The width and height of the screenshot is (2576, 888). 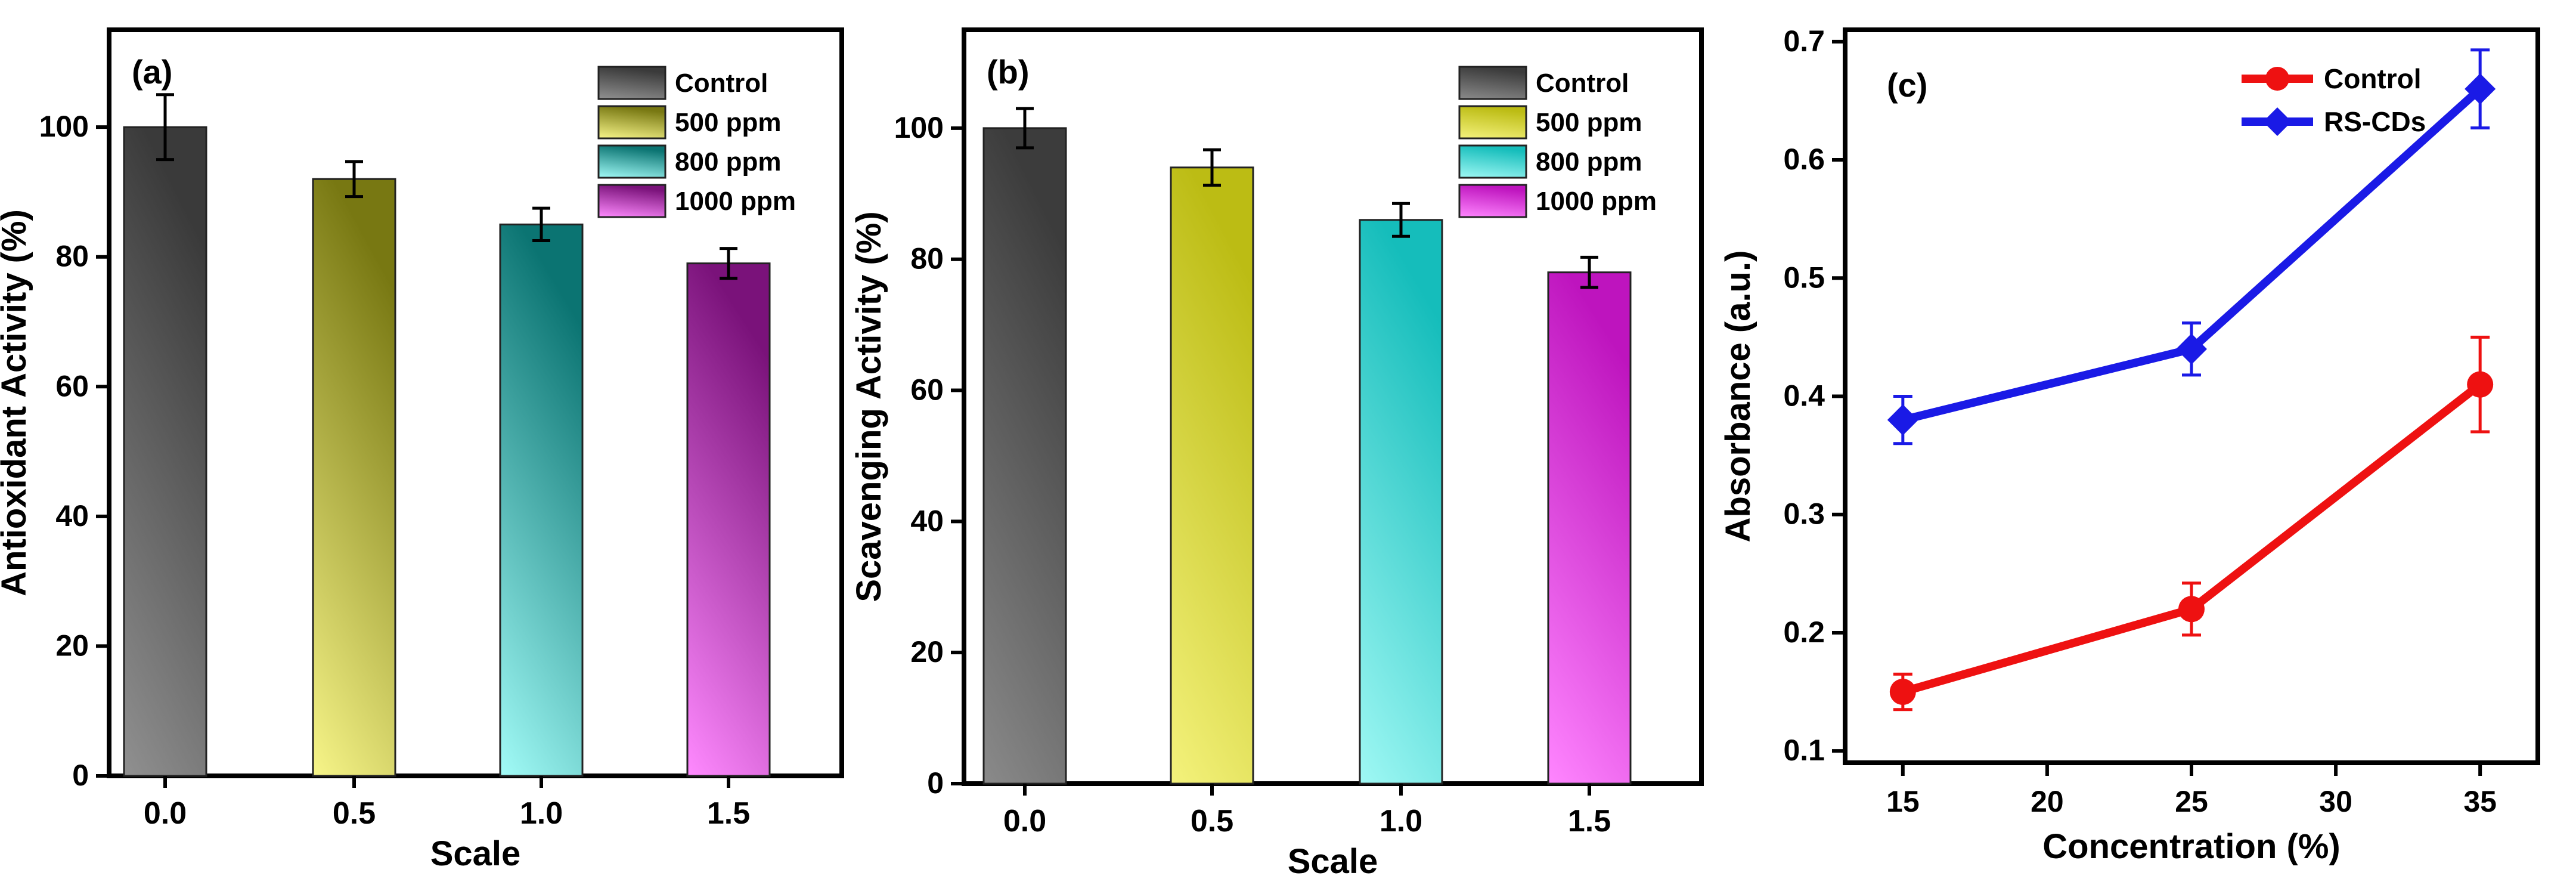 I want to click on panel-label: (b), so click(x=1008, y=72).